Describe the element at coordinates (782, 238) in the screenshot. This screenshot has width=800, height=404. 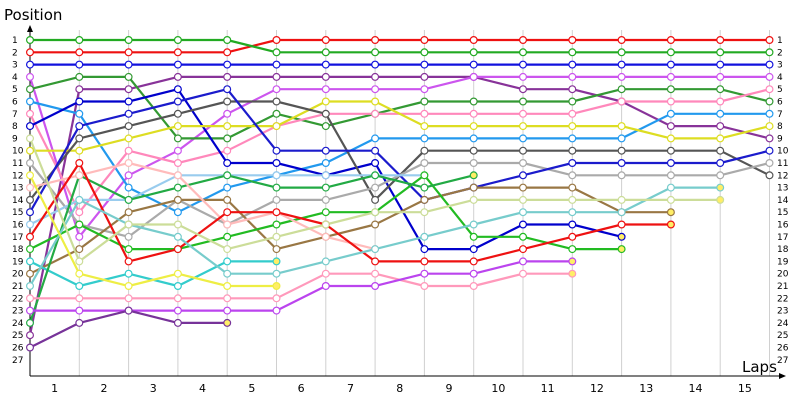
I see `right-y-tick-label: 17` at that location.